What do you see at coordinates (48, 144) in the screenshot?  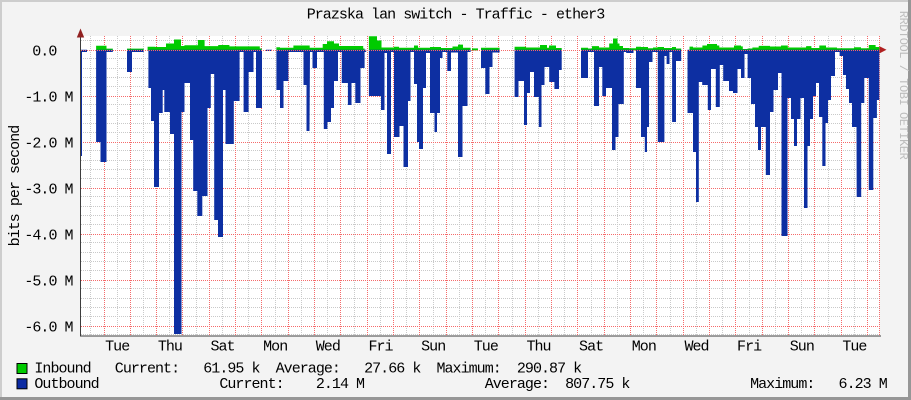 I see `svg-text: -2.0 M` at bounding box center [48, 144].